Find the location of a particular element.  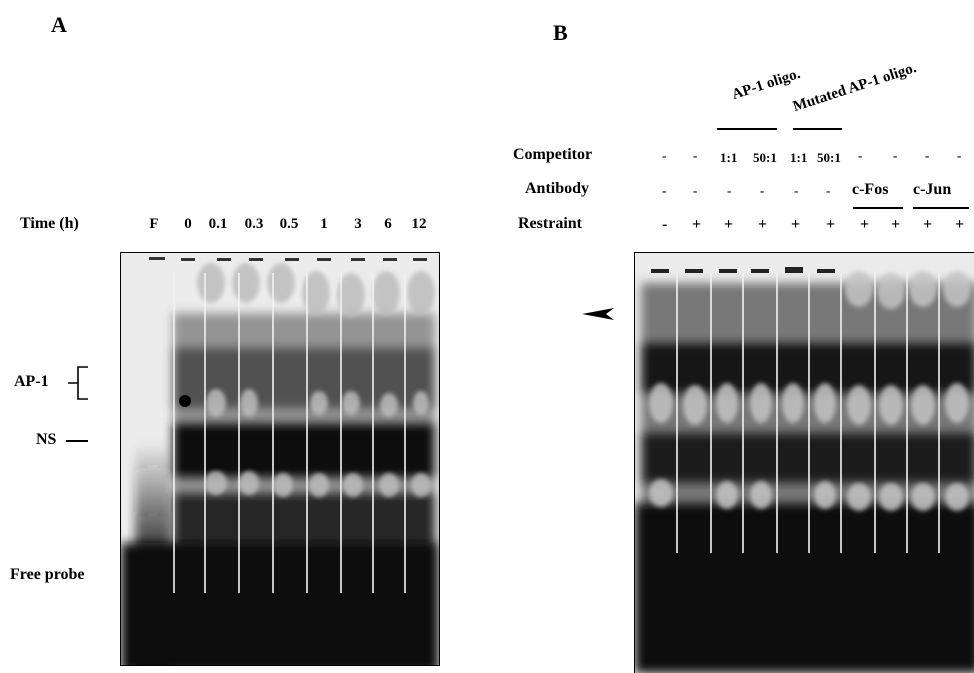

restraint-row-label: Restraint is located at coordinates (550, 223).